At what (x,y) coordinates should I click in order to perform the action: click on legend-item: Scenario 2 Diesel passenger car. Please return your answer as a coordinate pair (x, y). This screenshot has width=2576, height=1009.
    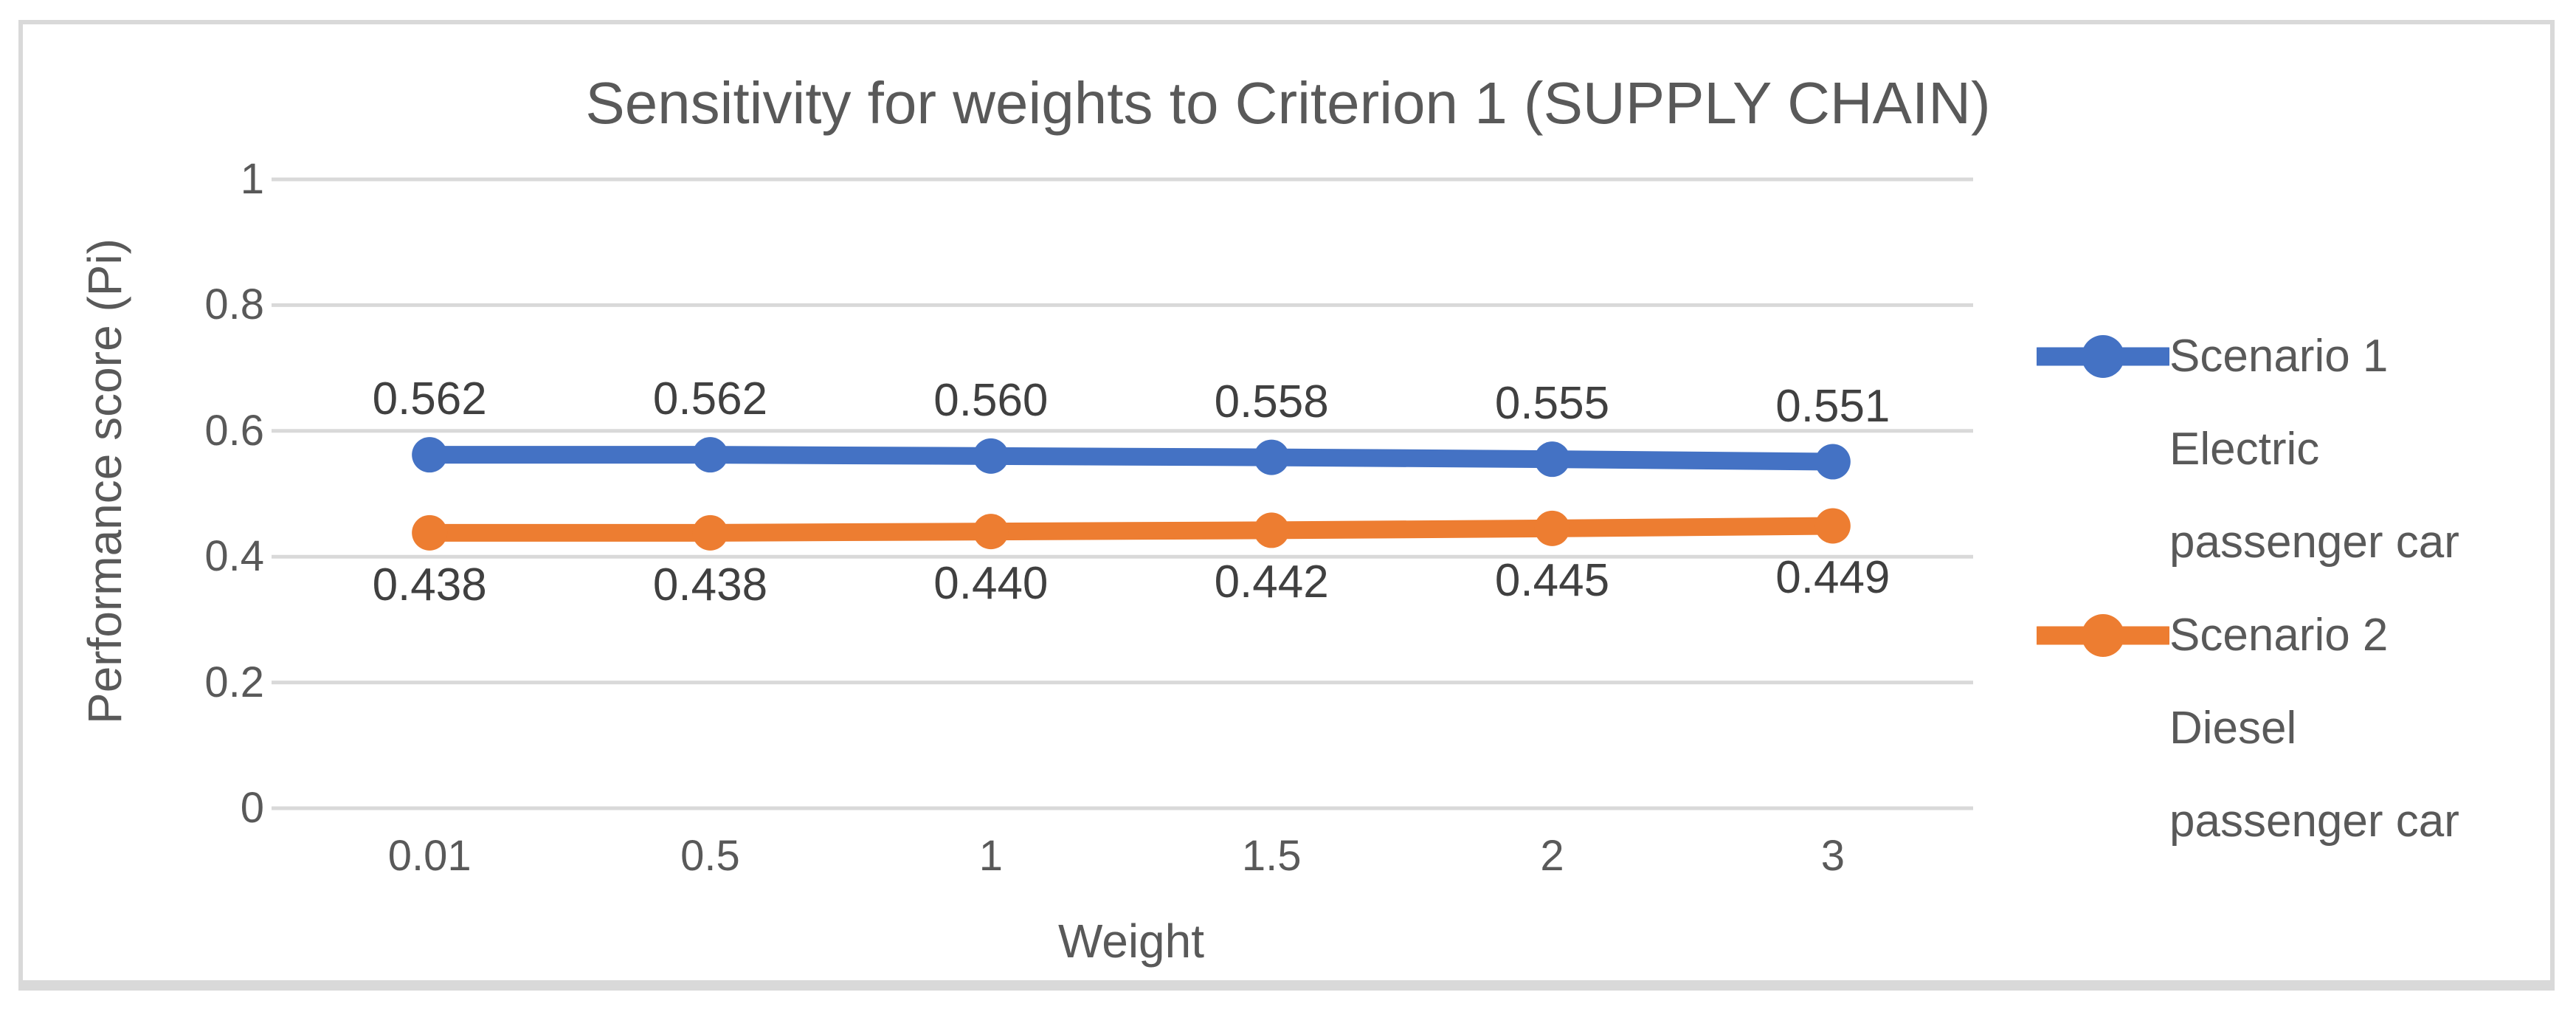
    Looking at the image, I should click on (2299, 728).